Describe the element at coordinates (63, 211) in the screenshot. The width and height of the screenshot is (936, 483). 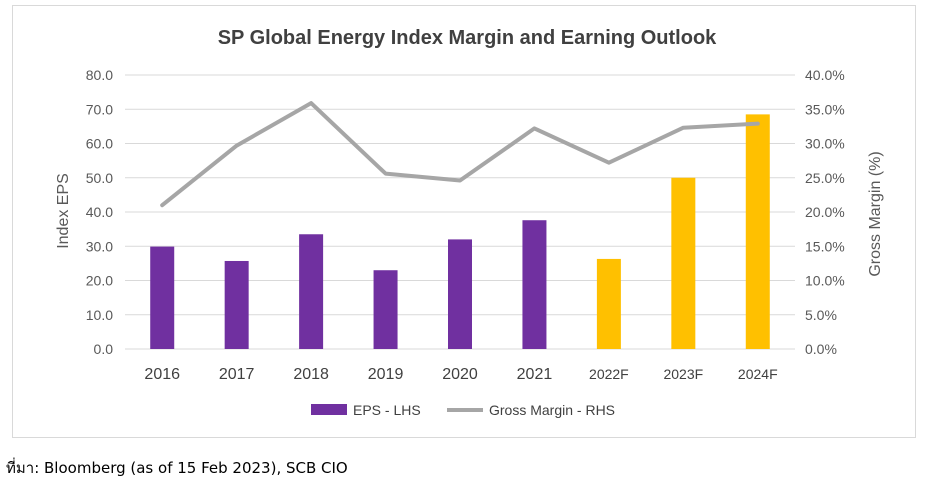
I see `y-axis-label: Index EPS` at that location.